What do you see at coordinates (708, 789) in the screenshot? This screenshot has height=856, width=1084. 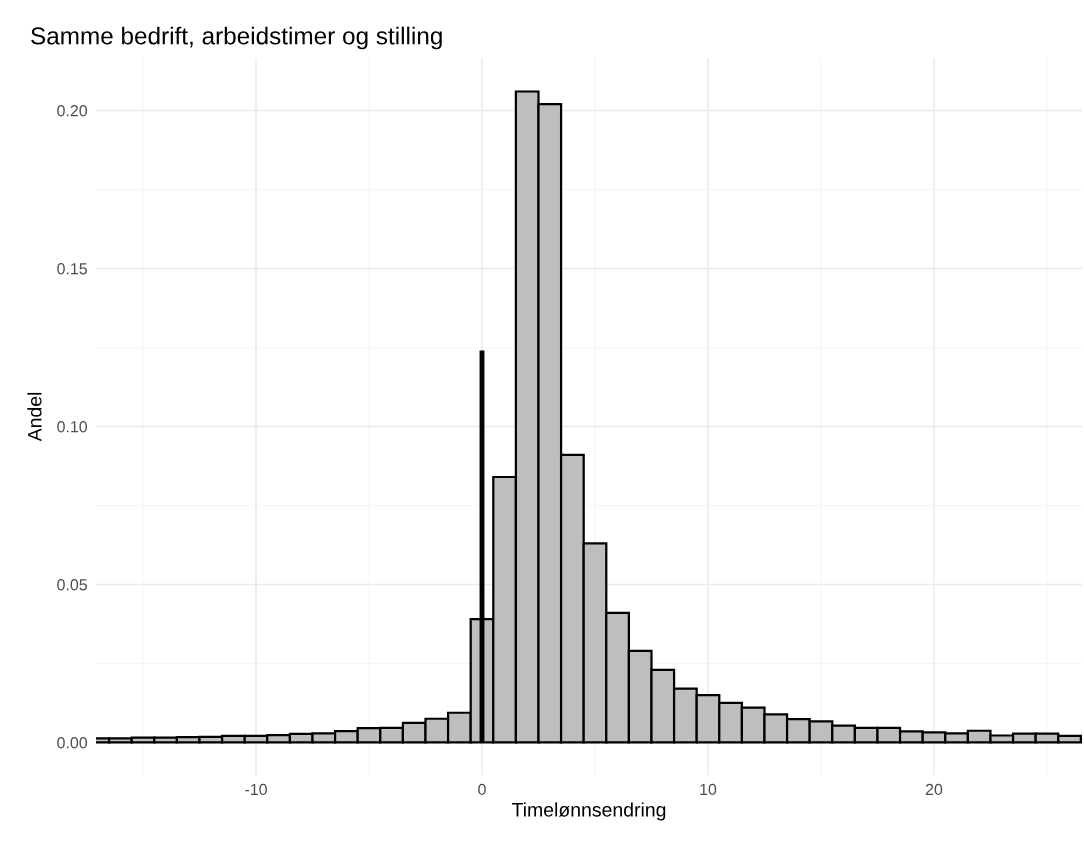 I see `x-tick-label: 10` at bounding box center [708, 789].